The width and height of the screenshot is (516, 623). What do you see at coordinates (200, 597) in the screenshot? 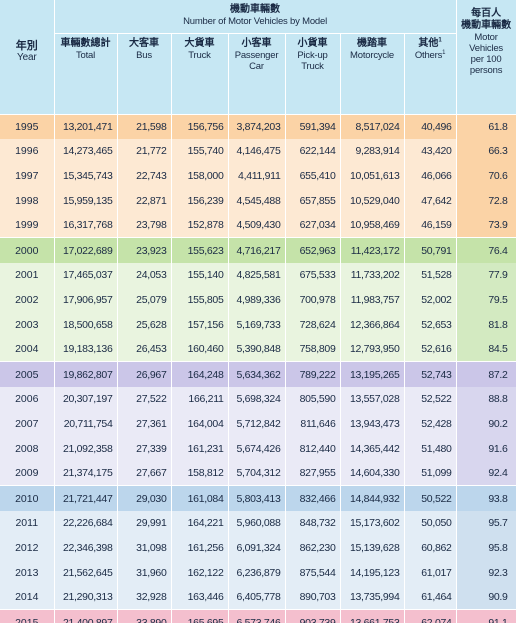
I see `truck-cell: 163,446` at bounding box center [200, 597].